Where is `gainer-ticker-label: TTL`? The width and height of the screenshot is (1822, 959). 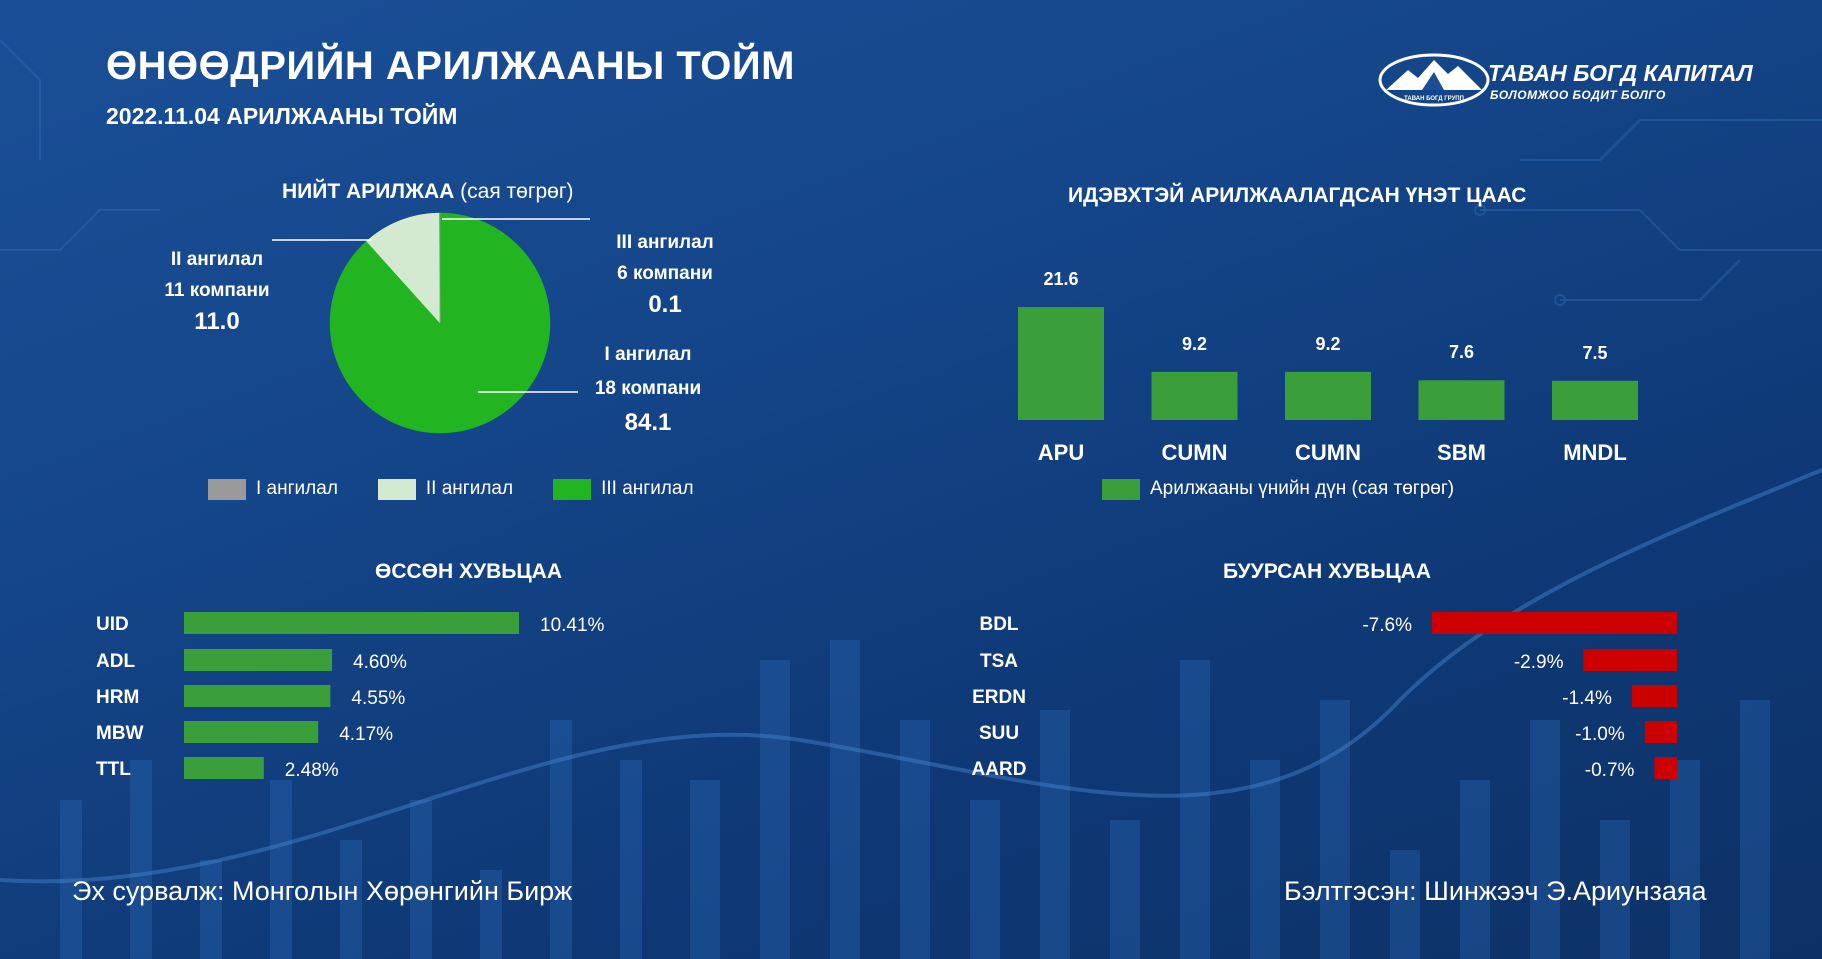 gainer-ticker-label: TTL is located at coordinates (113, 769).